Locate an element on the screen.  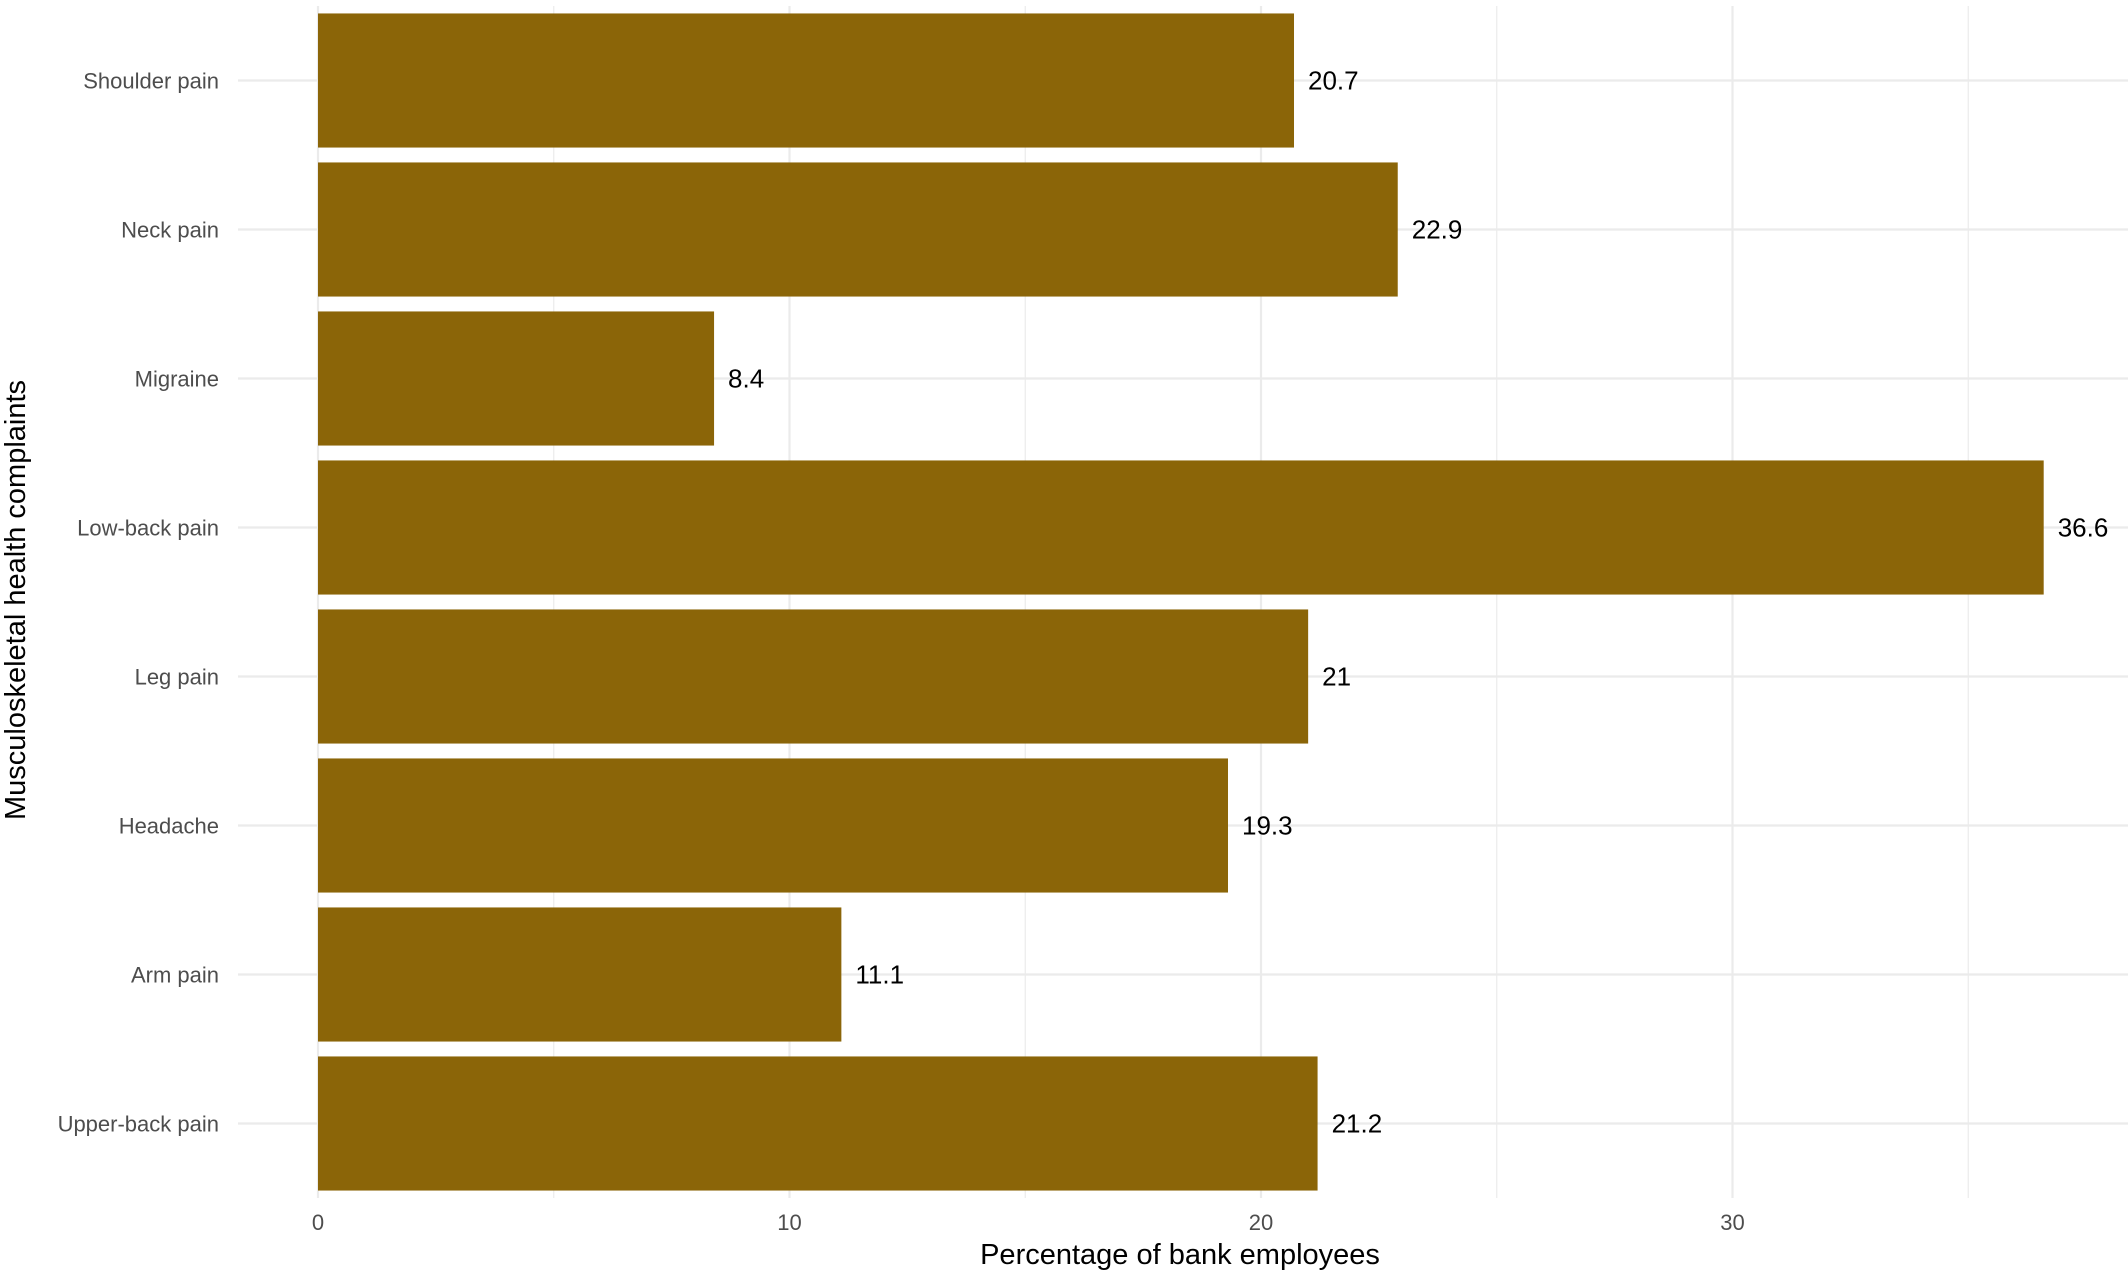
data-label: 21 is located at coordinates (1336, 677).